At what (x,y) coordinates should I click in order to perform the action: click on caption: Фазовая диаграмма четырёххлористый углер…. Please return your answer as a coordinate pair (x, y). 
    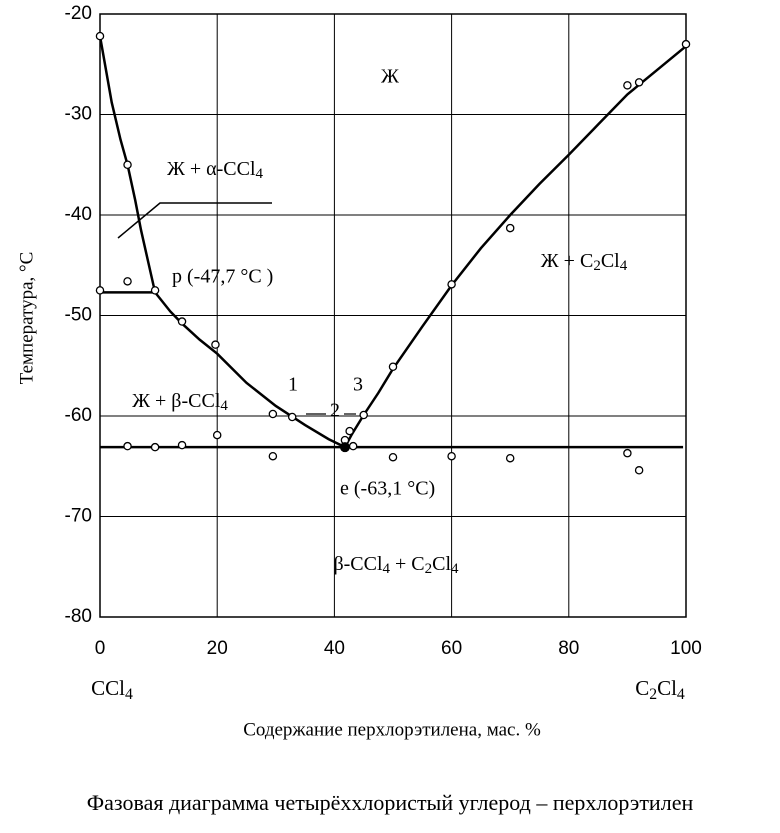
    Looking at the image, I should click on (390, 802).